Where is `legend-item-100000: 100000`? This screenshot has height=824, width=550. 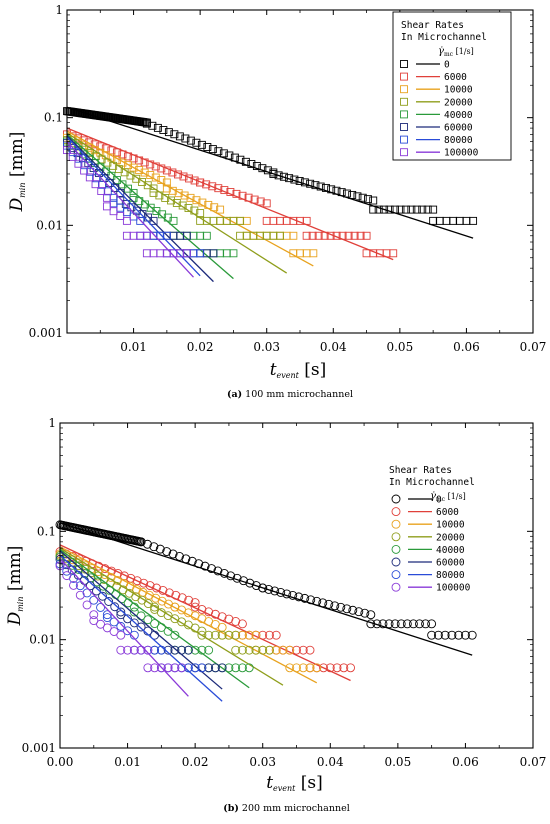 legend-item-100000: 100000 is located at coordinates (439, 153).